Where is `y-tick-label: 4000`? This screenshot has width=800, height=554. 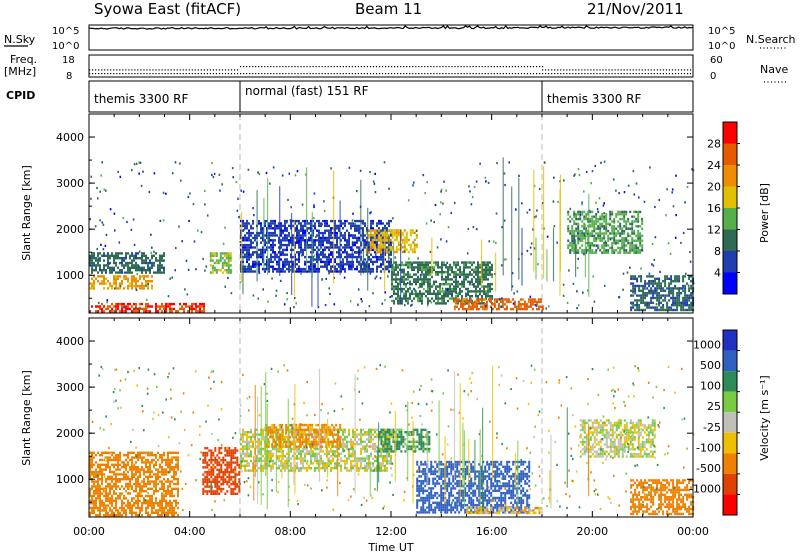 y-tick-label: 4000 is located at coordinates (70, 137).